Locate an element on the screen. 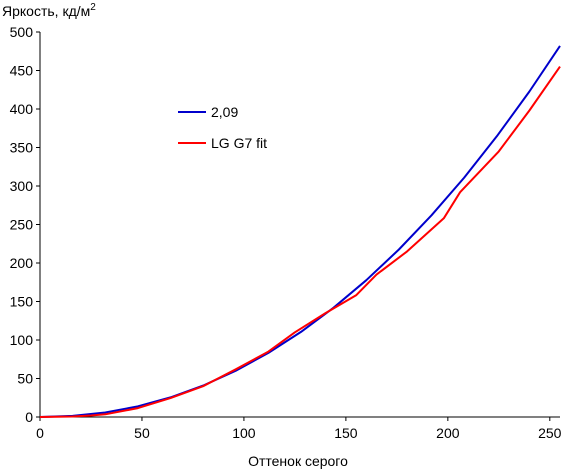 The image size is (563, 470). y-tick-label: 300 is located at coordinates (22, 186).